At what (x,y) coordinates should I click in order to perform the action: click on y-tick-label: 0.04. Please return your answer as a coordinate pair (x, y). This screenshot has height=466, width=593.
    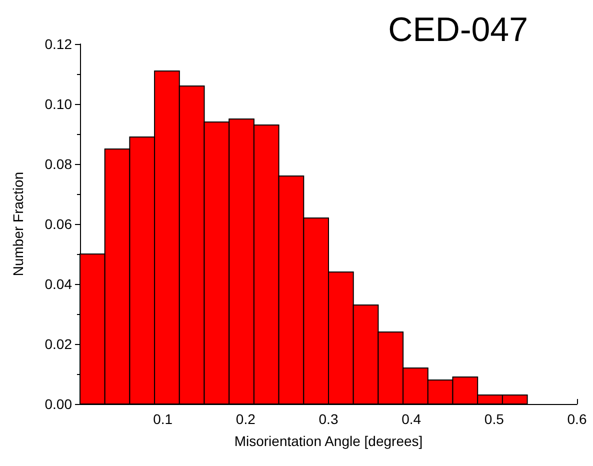
    Looking at the image, I should click on (58, 284).